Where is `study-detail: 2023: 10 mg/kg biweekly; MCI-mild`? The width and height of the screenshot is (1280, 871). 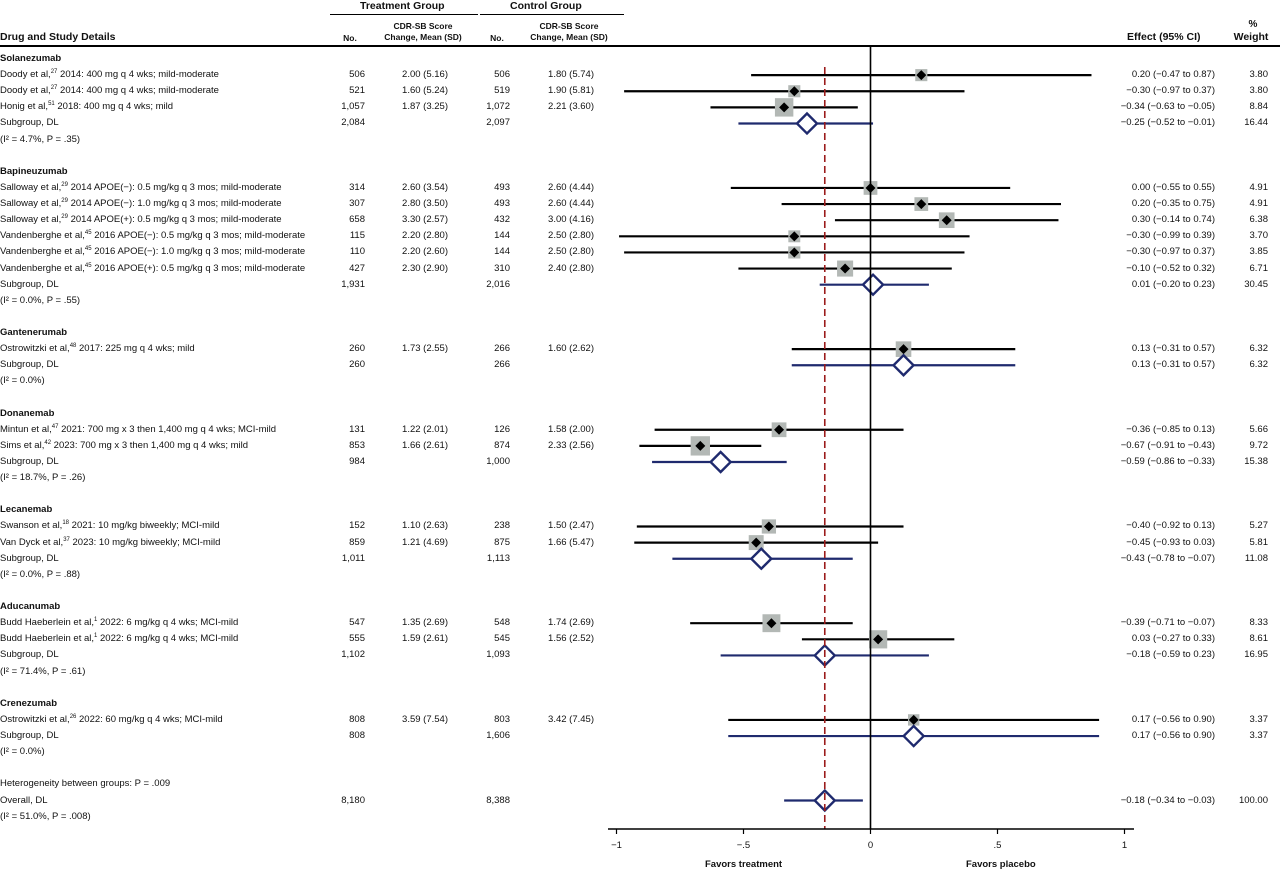 study-detail: 2023: 10 mg/kg biweekly; MCI-mild is located at coordinates (145, 542).